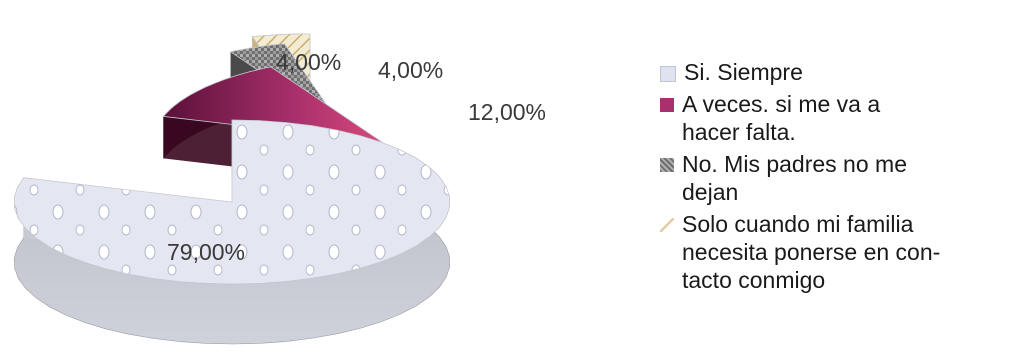 The image size is (1020, 361). Describe the element at coordinates (410, 70) in the screenshot. I see `data-label-no-mis-padres: 4,00%` at that location.